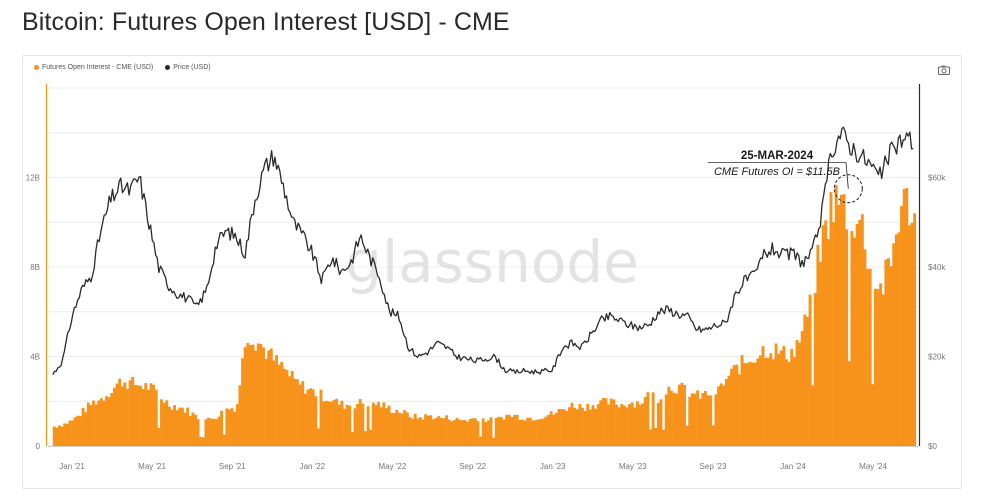 The image size is (984, 500). I want to click on legend-item-price: Price (USD), so click(188, 67).